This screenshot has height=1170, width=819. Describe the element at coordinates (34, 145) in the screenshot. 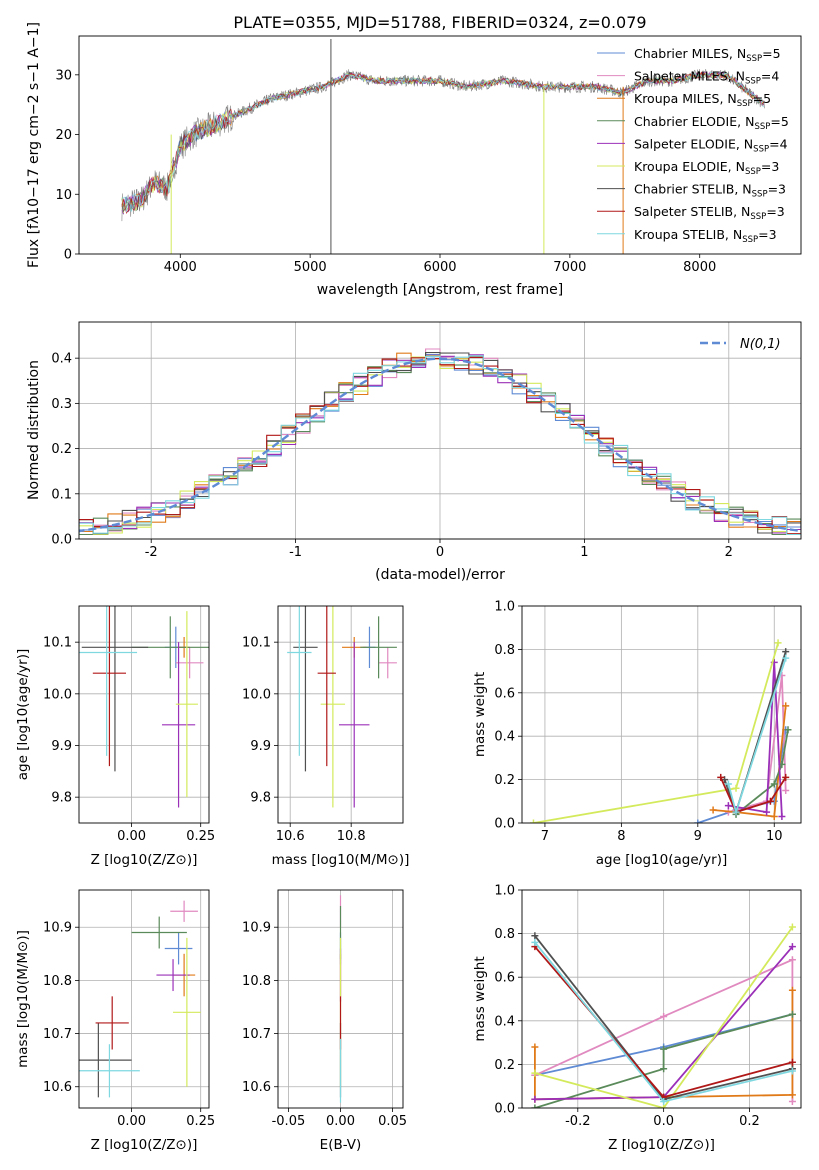

I see `y-axis-label: Flux [fλ10−17 erg cm−2 s−1 A−1]` at that location.